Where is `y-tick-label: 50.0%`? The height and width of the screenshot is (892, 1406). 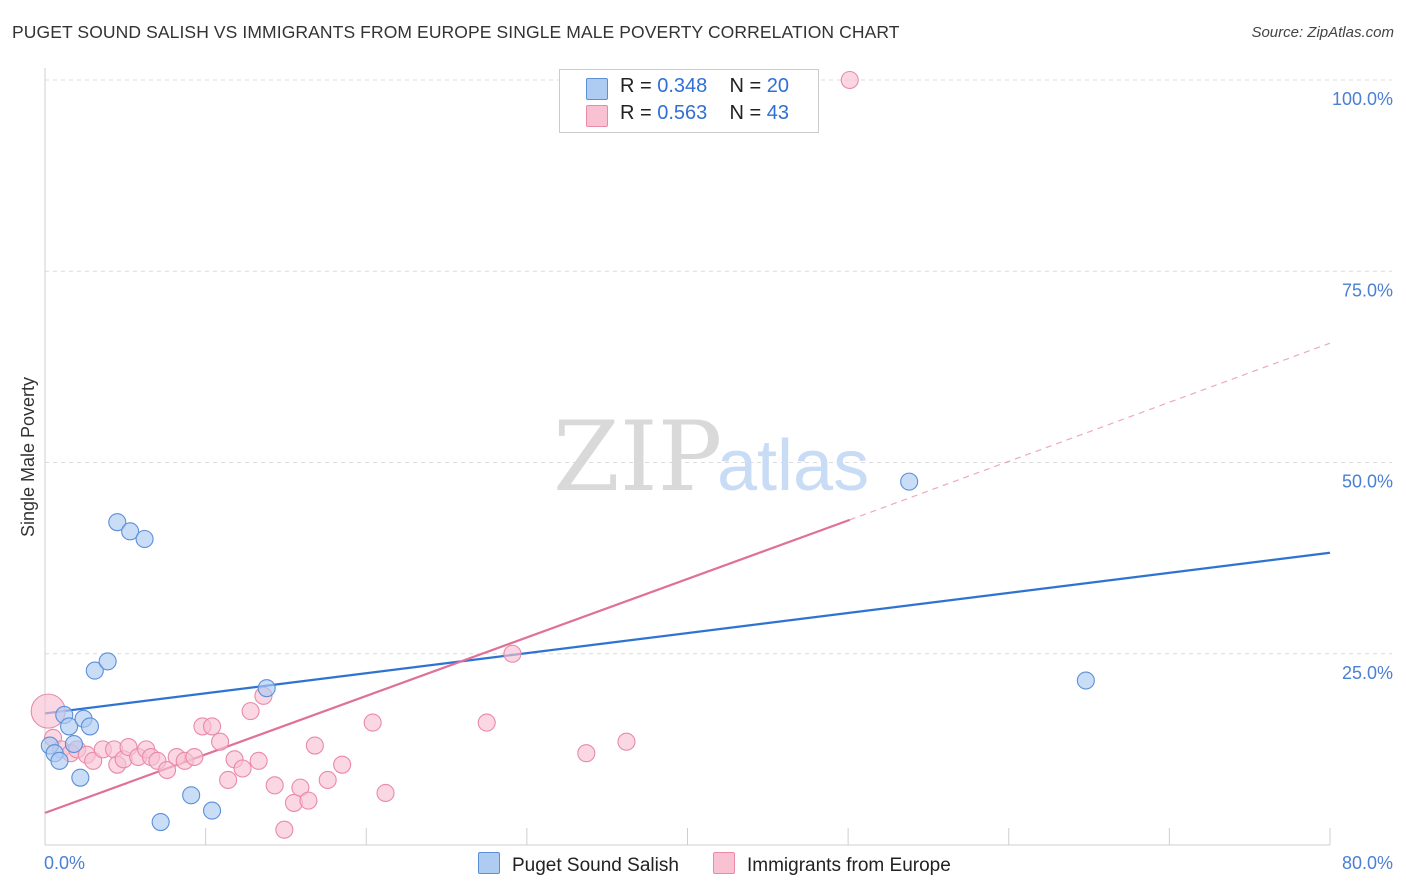 y-tick-label: 50.0% is located at coordinates (1367, 482).